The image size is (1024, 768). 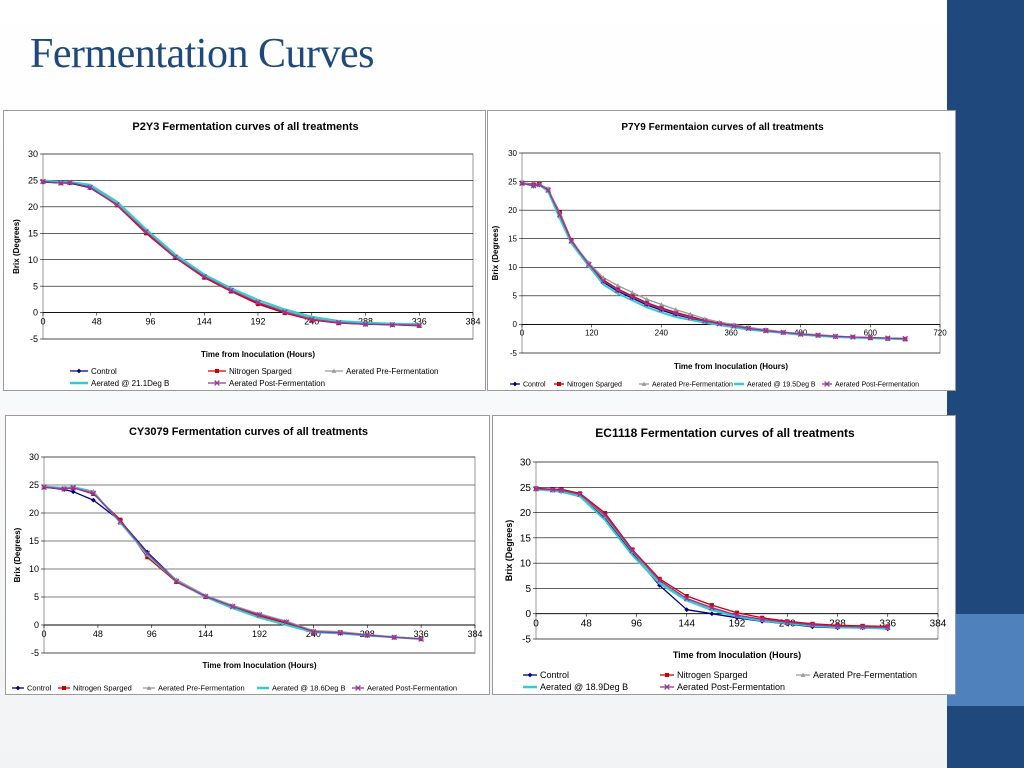 I want to click on legend-item: Aerated Post-Fermentation, so click(x=266, y=383).